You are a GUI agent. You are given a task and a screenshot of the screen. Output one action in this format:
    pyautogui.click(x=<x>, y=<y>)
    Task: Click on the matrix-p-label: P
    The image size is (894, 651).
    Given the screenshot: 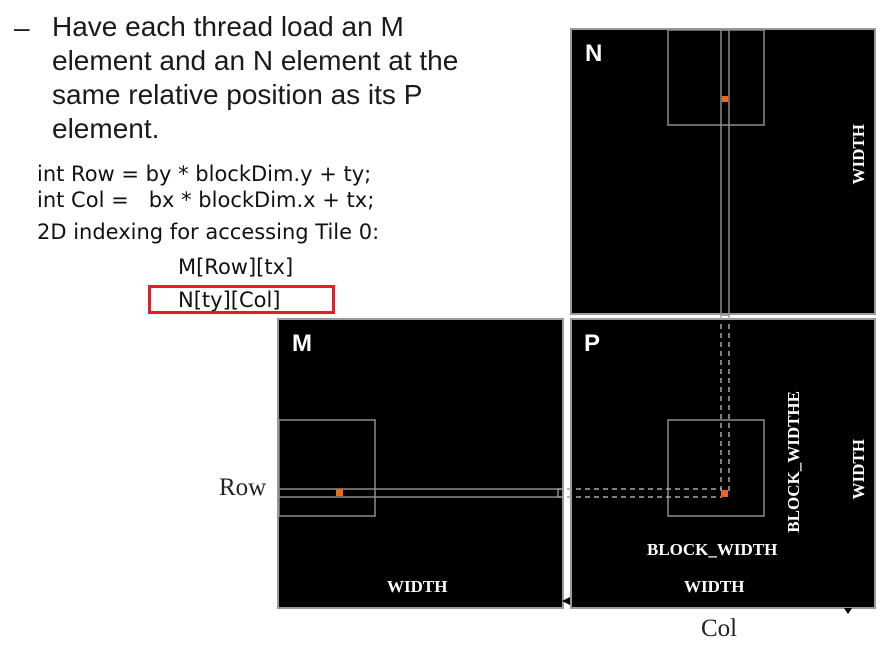 What is the action you would take?
    pyautogui.click(x=592, y=343)
    